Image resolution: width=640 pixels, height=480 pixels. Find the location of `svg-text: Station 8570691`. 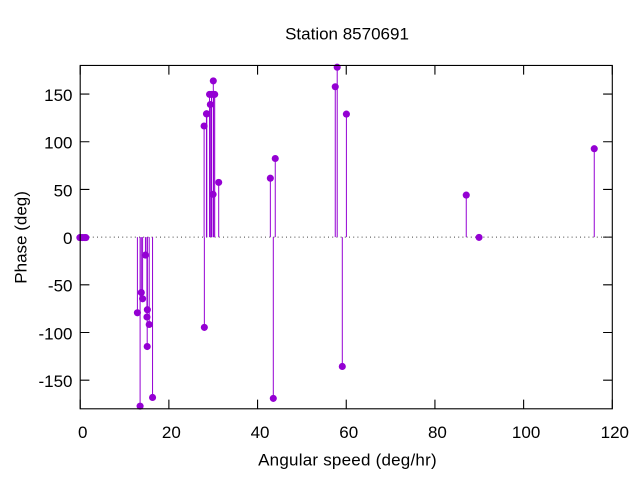

svg-text: Station 8570691 is located at coordinates (347, 33).